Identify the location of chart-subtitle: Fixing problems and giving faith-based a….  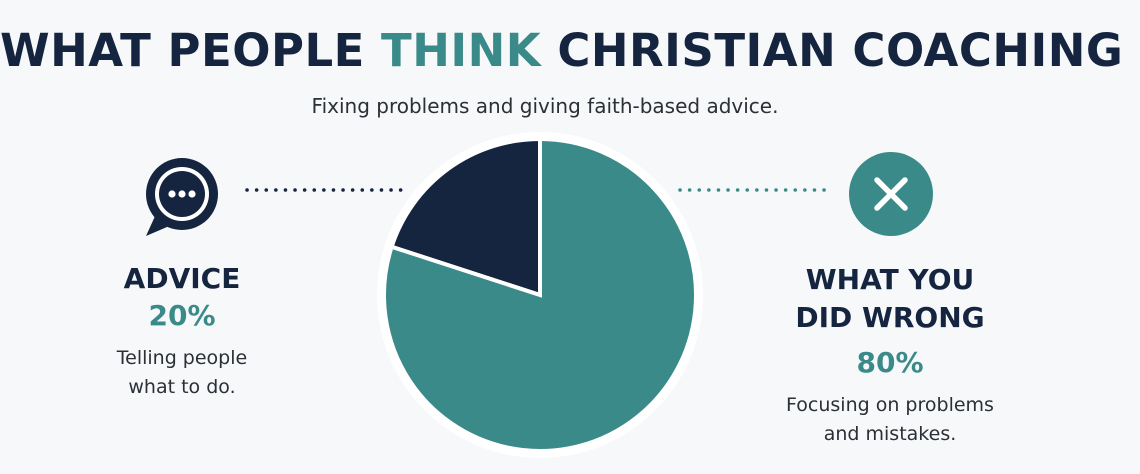
(545, 106).